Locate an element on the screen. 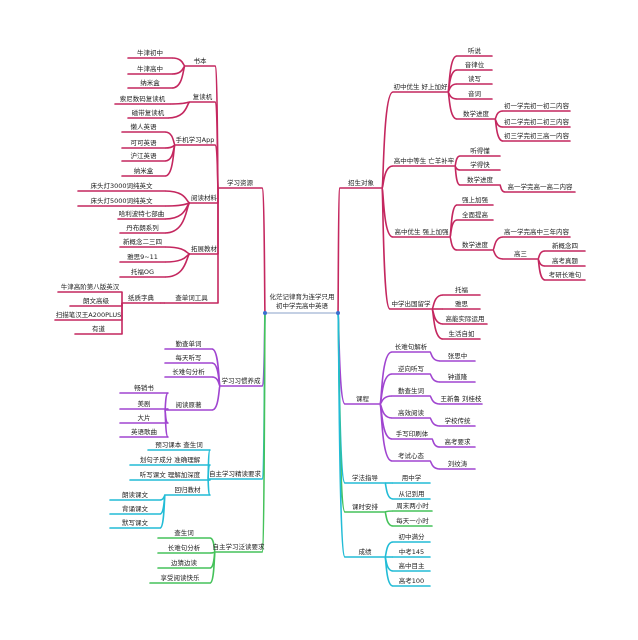 This screenshot has width=638, height=640. node-L1c3: 沪江英语 is located at coordinates (143, 156).